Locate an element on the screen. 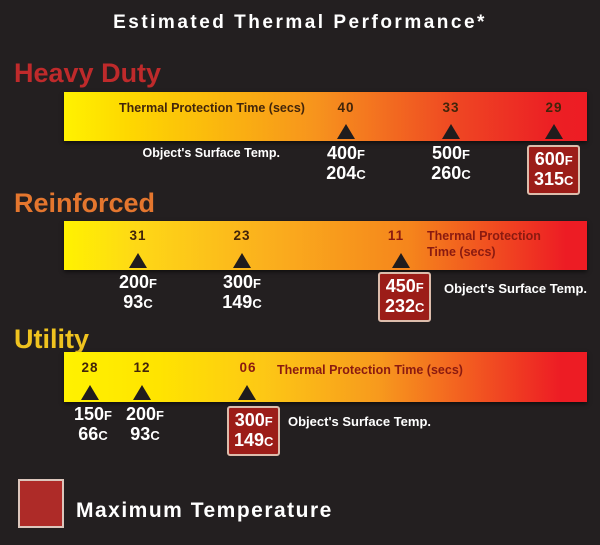 The height and width of the screenshot is (545, 600). legend-label: Maximum Temperature is located at coordinates (204, 510).